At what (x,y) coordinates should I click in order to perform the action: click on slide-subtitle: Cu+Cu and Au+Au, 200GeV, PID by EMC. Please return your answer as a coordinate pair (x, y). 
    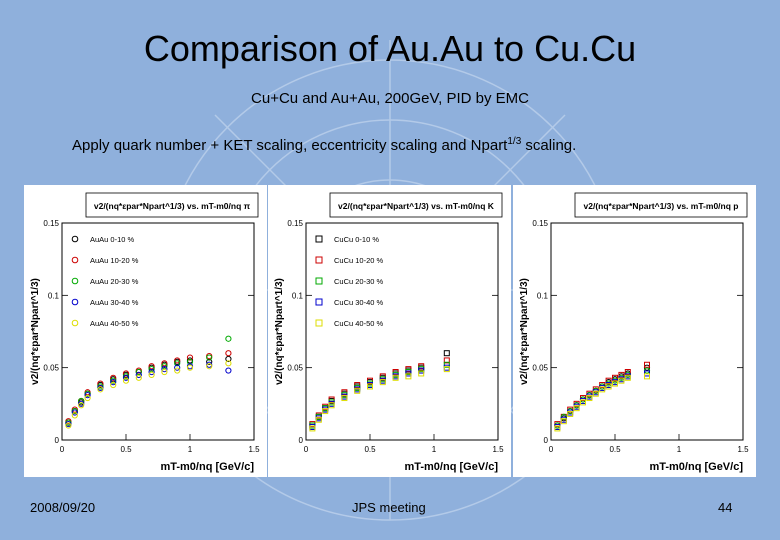
    Looking at the image, I should click on (390, 98).